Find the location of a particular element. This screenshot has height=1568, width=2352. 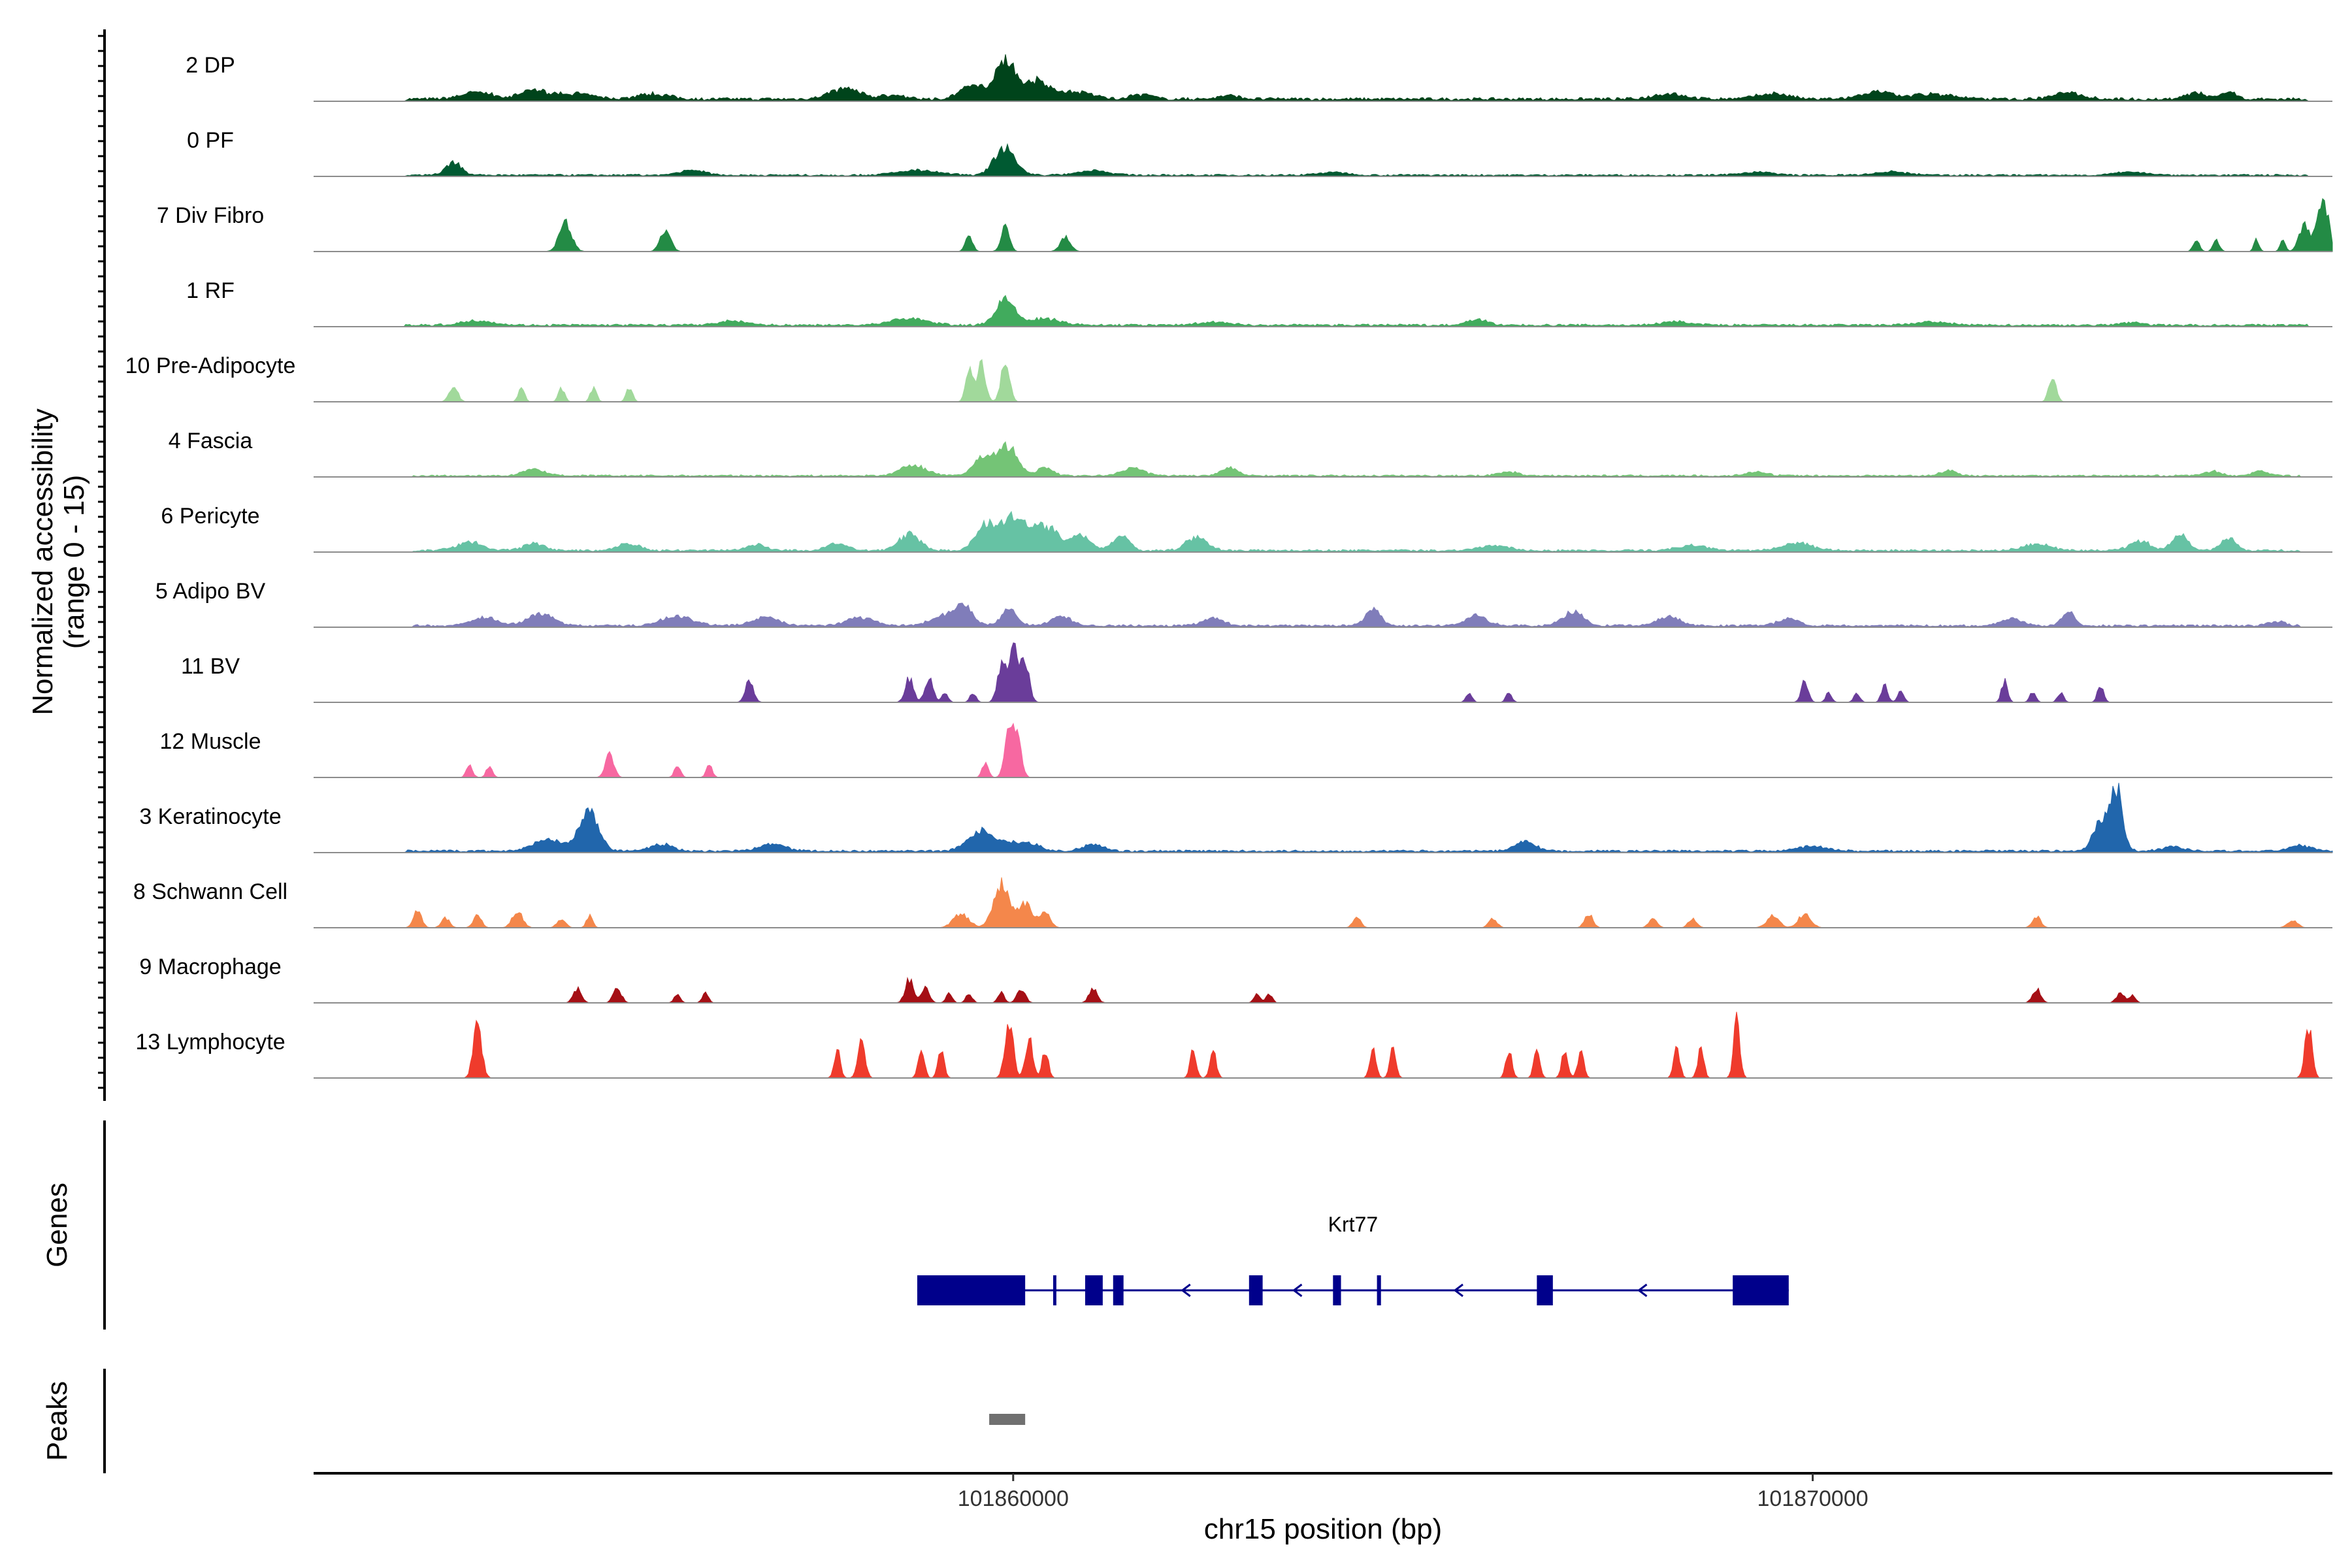

track-11-bv: 11 BV is located at coordinates (1256, 672).